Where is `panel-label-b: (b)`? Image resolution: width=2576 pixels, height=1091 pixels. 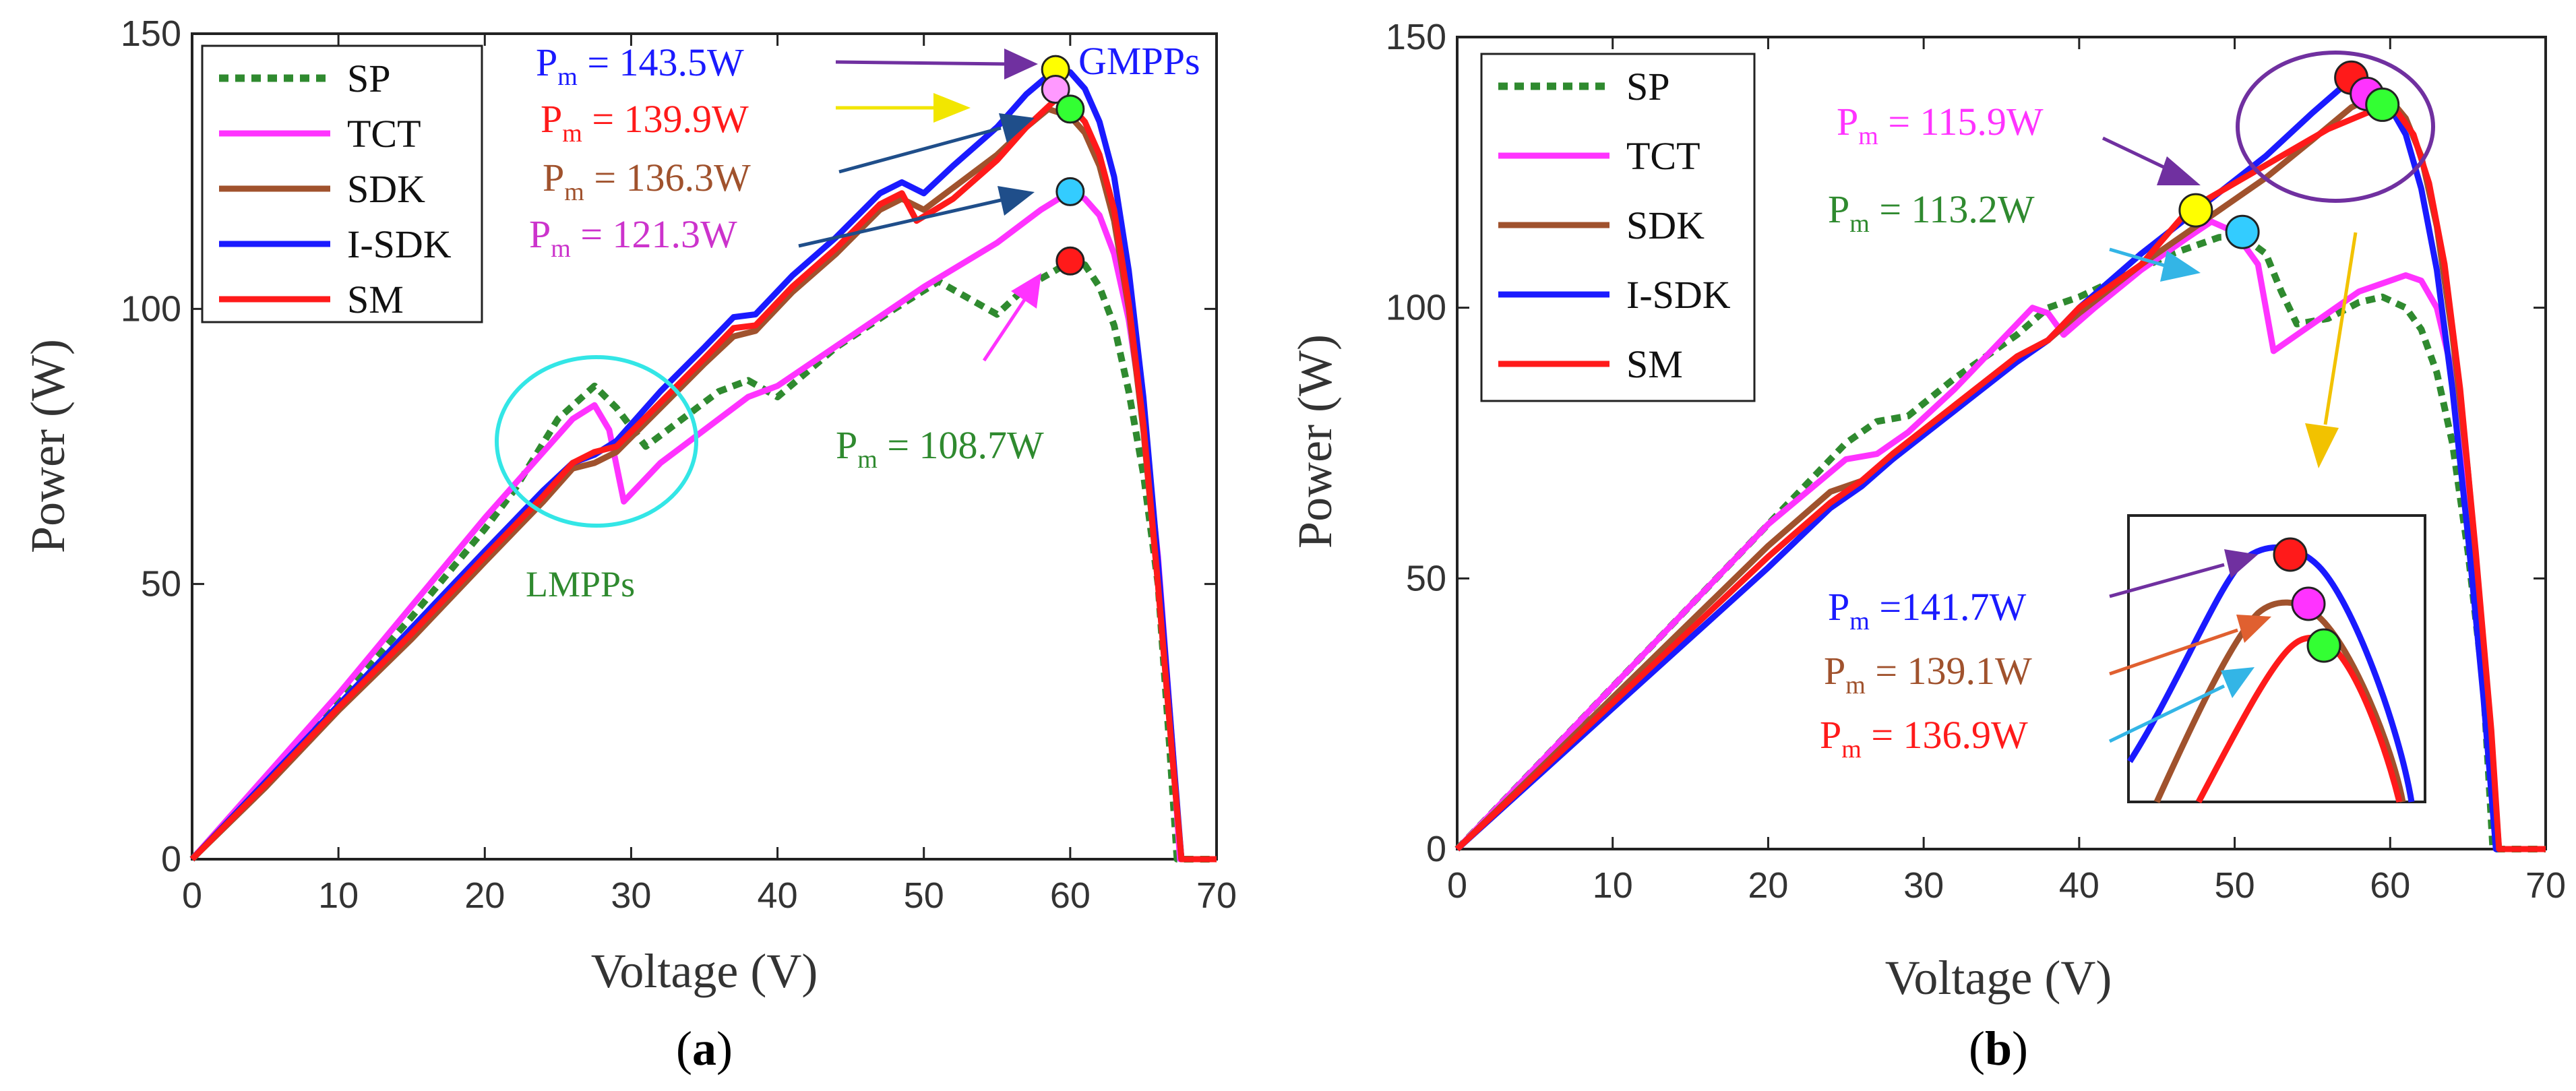
panel-label-b: (b) is located at coordinates (1999, 1049).